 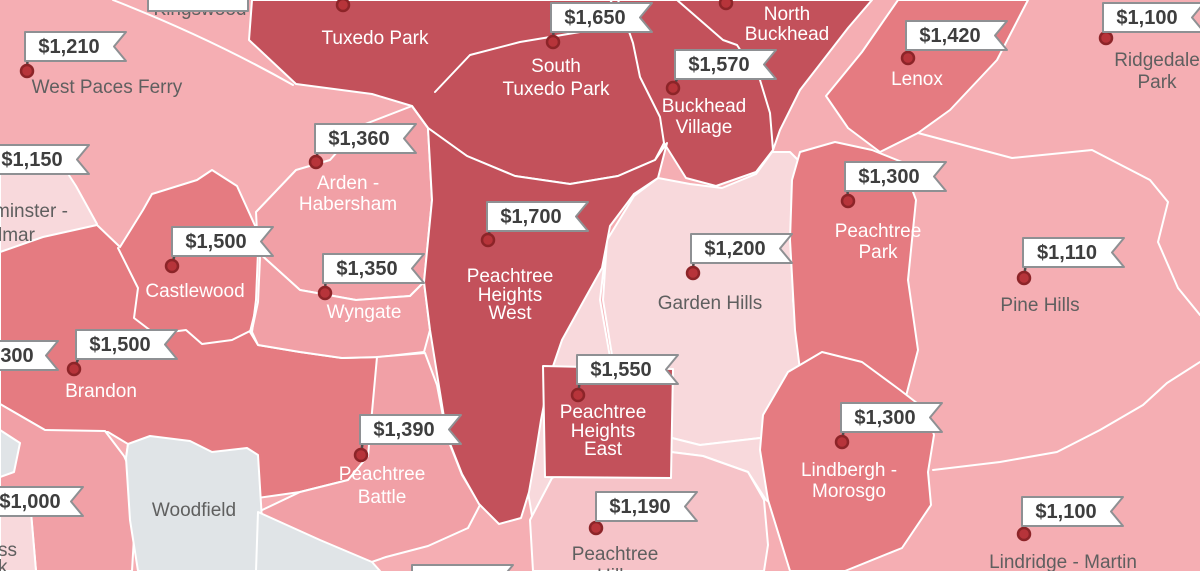 What do you see at coordinates (8, 550) in the screenshot?
I see `label-bl-partial-line1: ss` at bounding box center [8, 550].